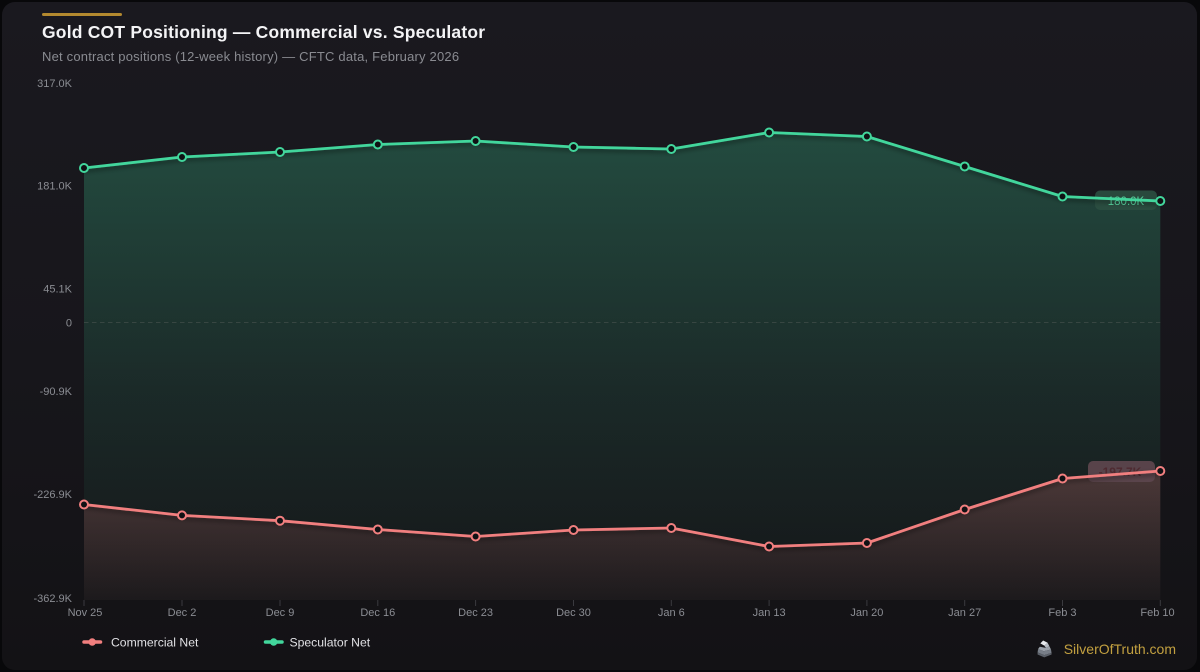 Image resolution: width=1200 pixels, height=672 pixels. What do you see at coordinates (280, 613) in the screenshot?
I see `svg-text: Dec 9` at bounding box center [280, 613].